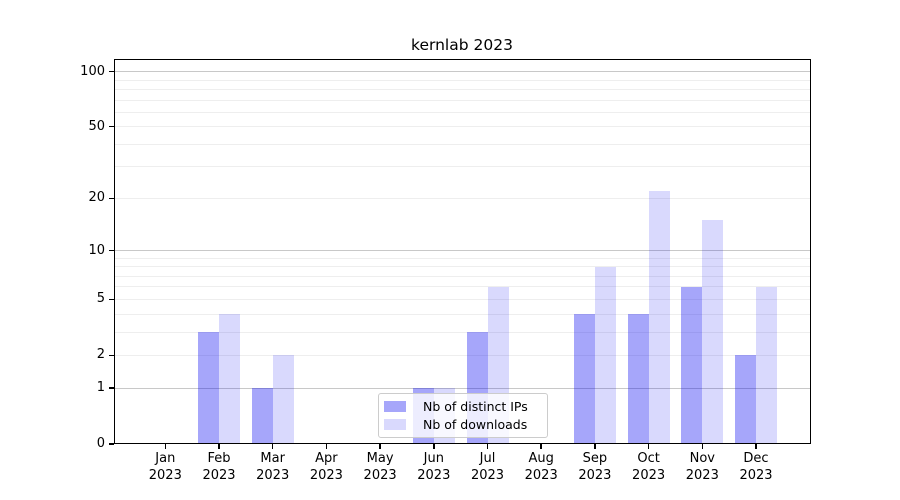 The image size is (900, 500). Describe the element at coordinates (380, 458) in the screenshot. I see `x-tick-month: May` at that location.